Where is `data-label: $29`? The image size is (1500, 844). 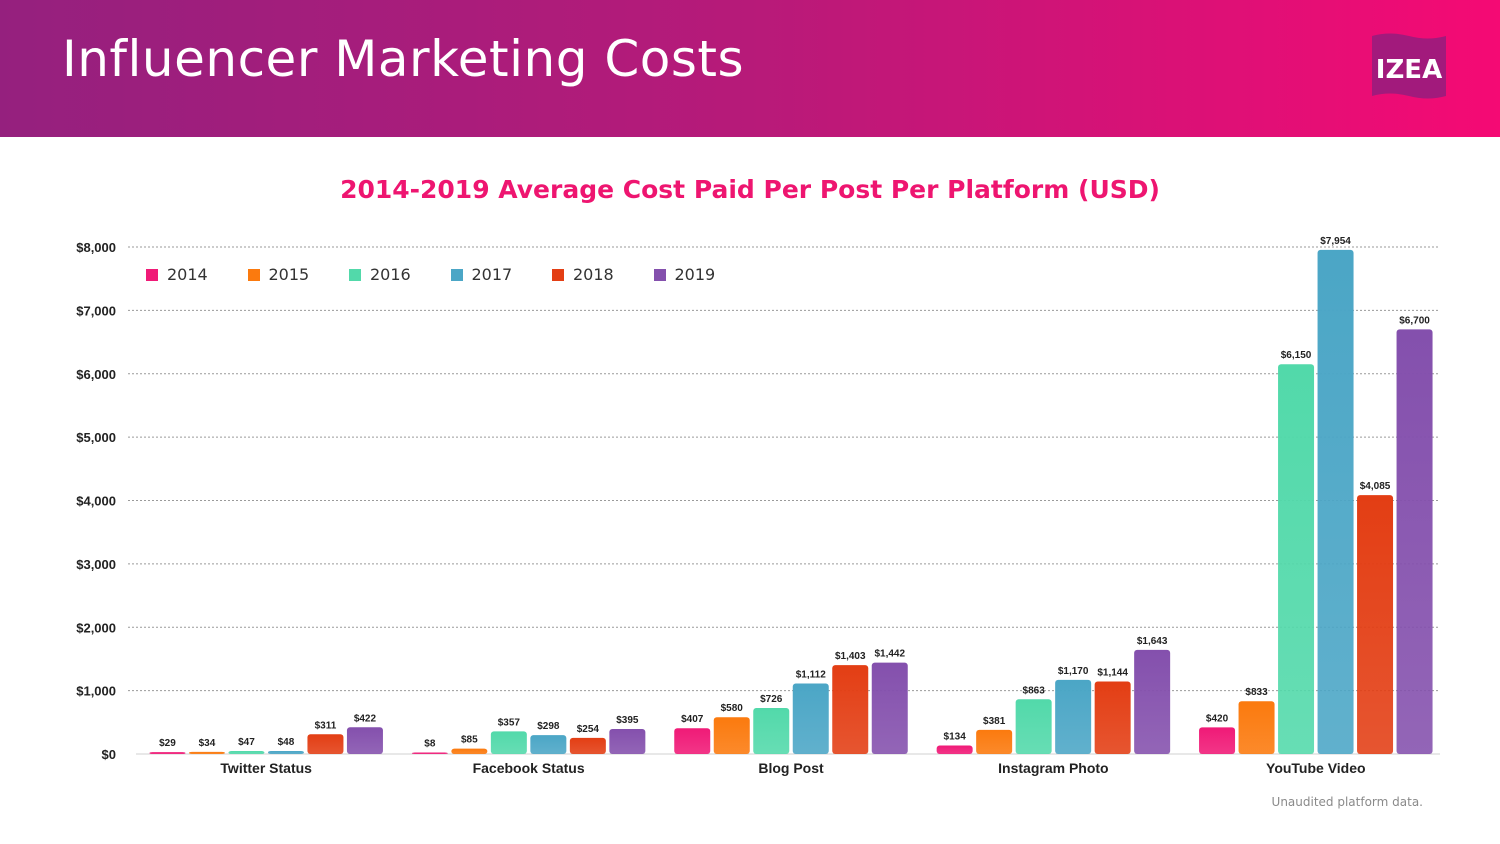 data-label: $29 is located at coordinates (167, 743).